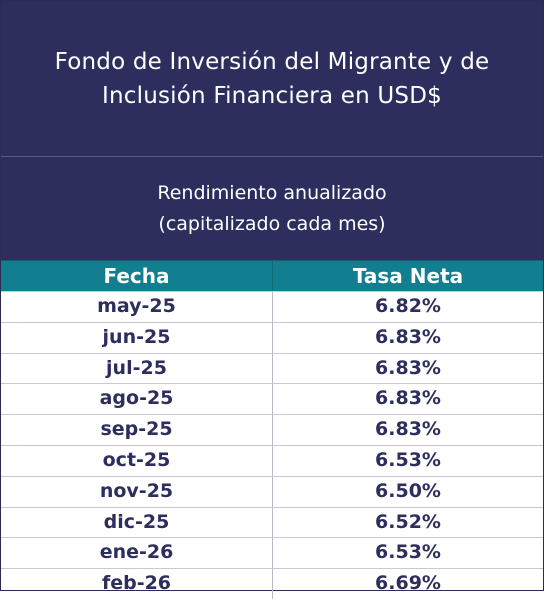 The height and width of the screenshot is (599, 544). What do you see at coordinates (137, 276) in the screenshot?
I see `header-fecha: Fecha` at bounding box center [137, 276].